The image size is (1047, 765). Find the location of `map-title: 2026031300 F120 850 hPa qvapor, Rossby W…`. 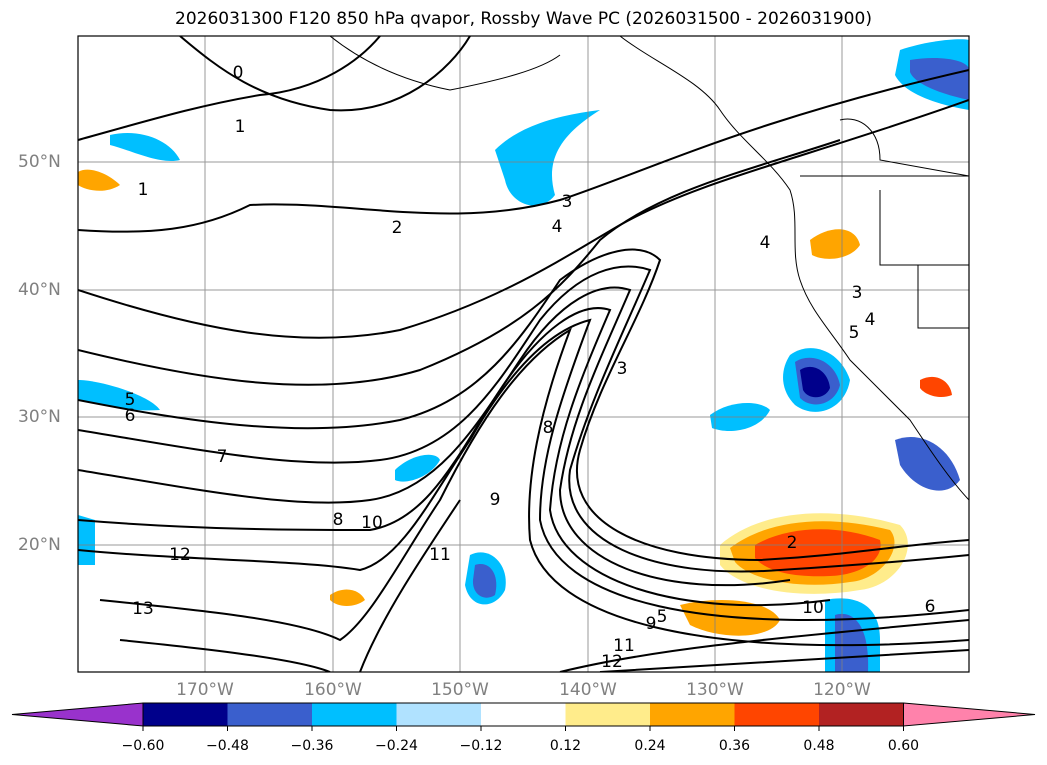

map-title: 2026031300 F120 850 hPa qvapor, Rossby W… is located at coordinates (523, 19).